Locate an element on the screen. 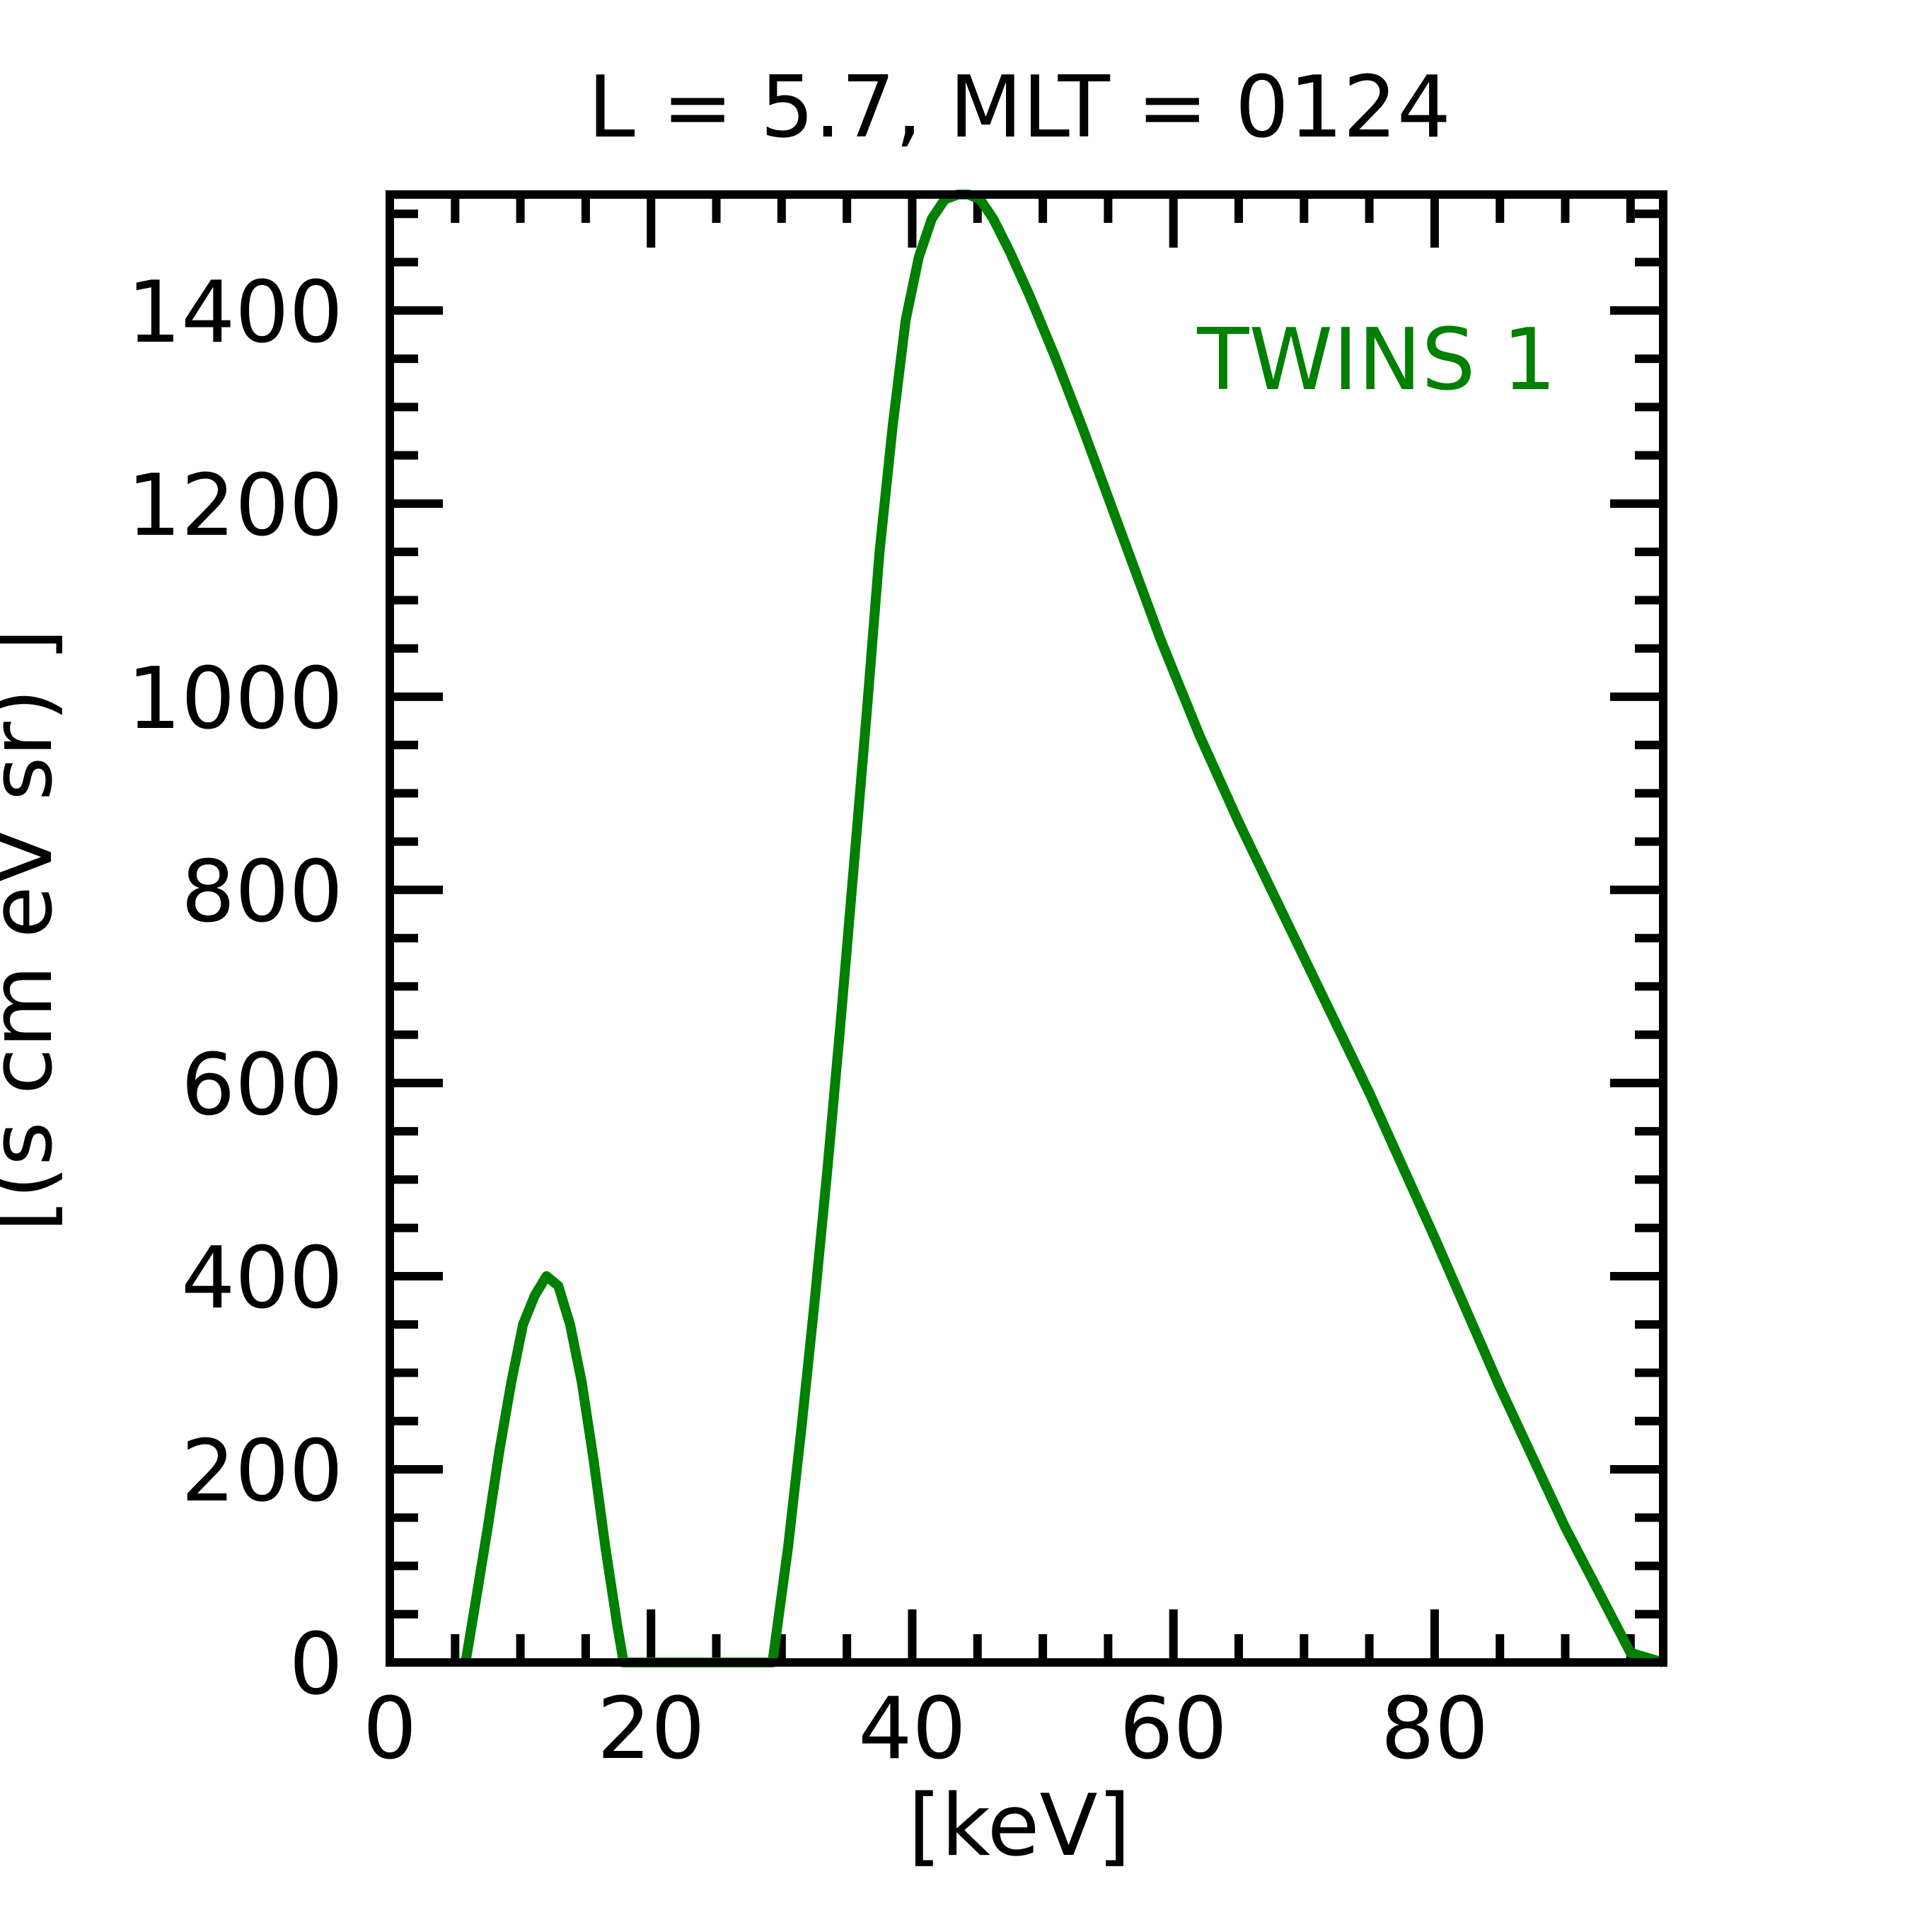 The width and height of the screenshot is (1932, 1932). x-tick-label-40: 40 is located at coordinates (912, 1729).